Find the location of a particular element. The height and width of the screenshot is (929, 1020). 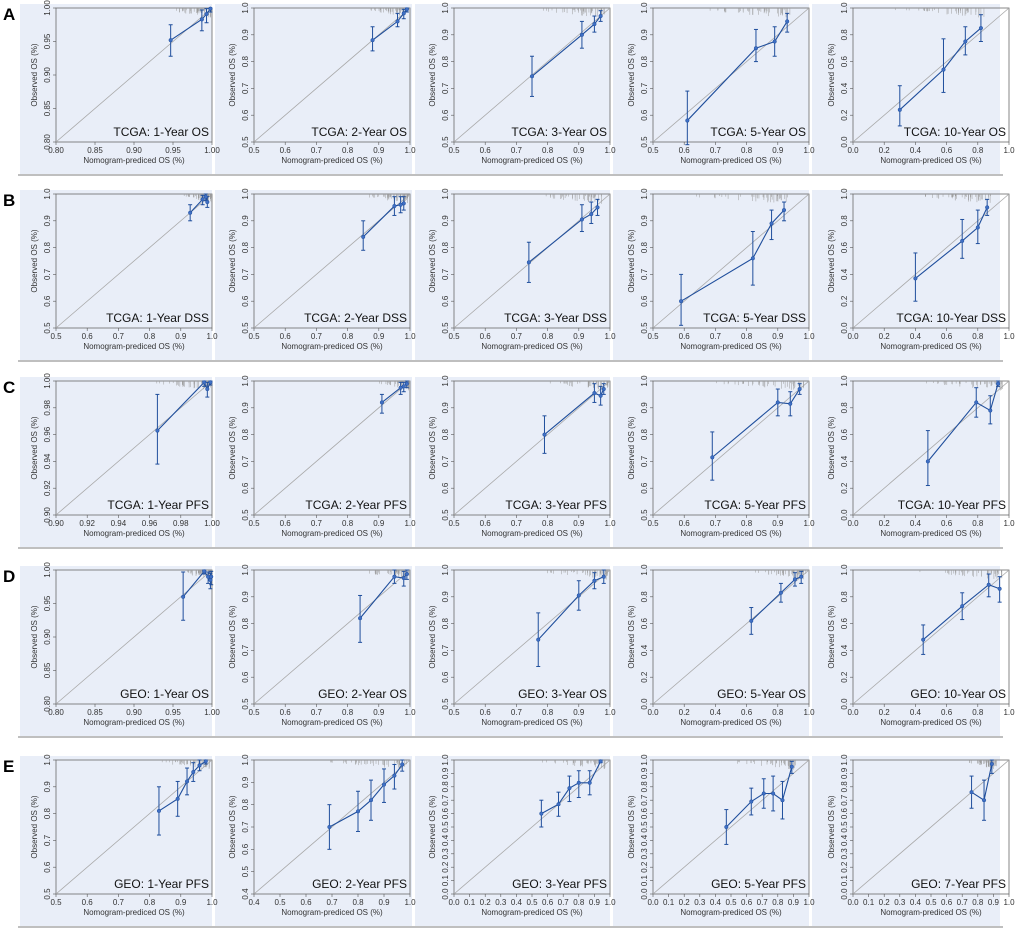

panel-background is located at coordinates (906, 841).